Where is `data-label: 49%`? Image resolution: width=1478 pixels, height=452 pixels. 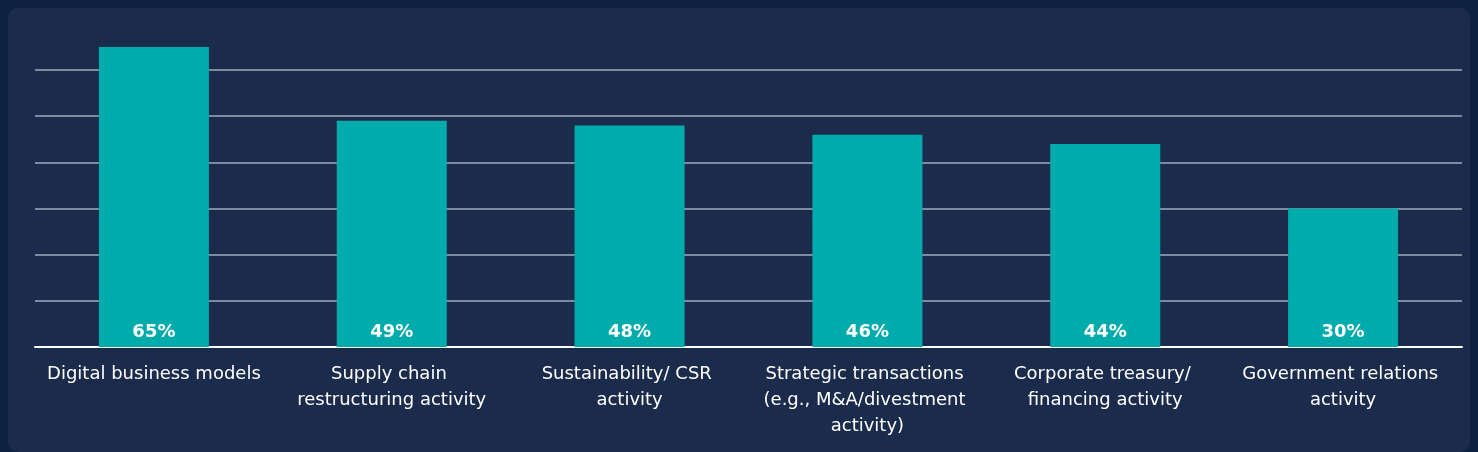
data-label: 49% is located at coordinates (392, 330).